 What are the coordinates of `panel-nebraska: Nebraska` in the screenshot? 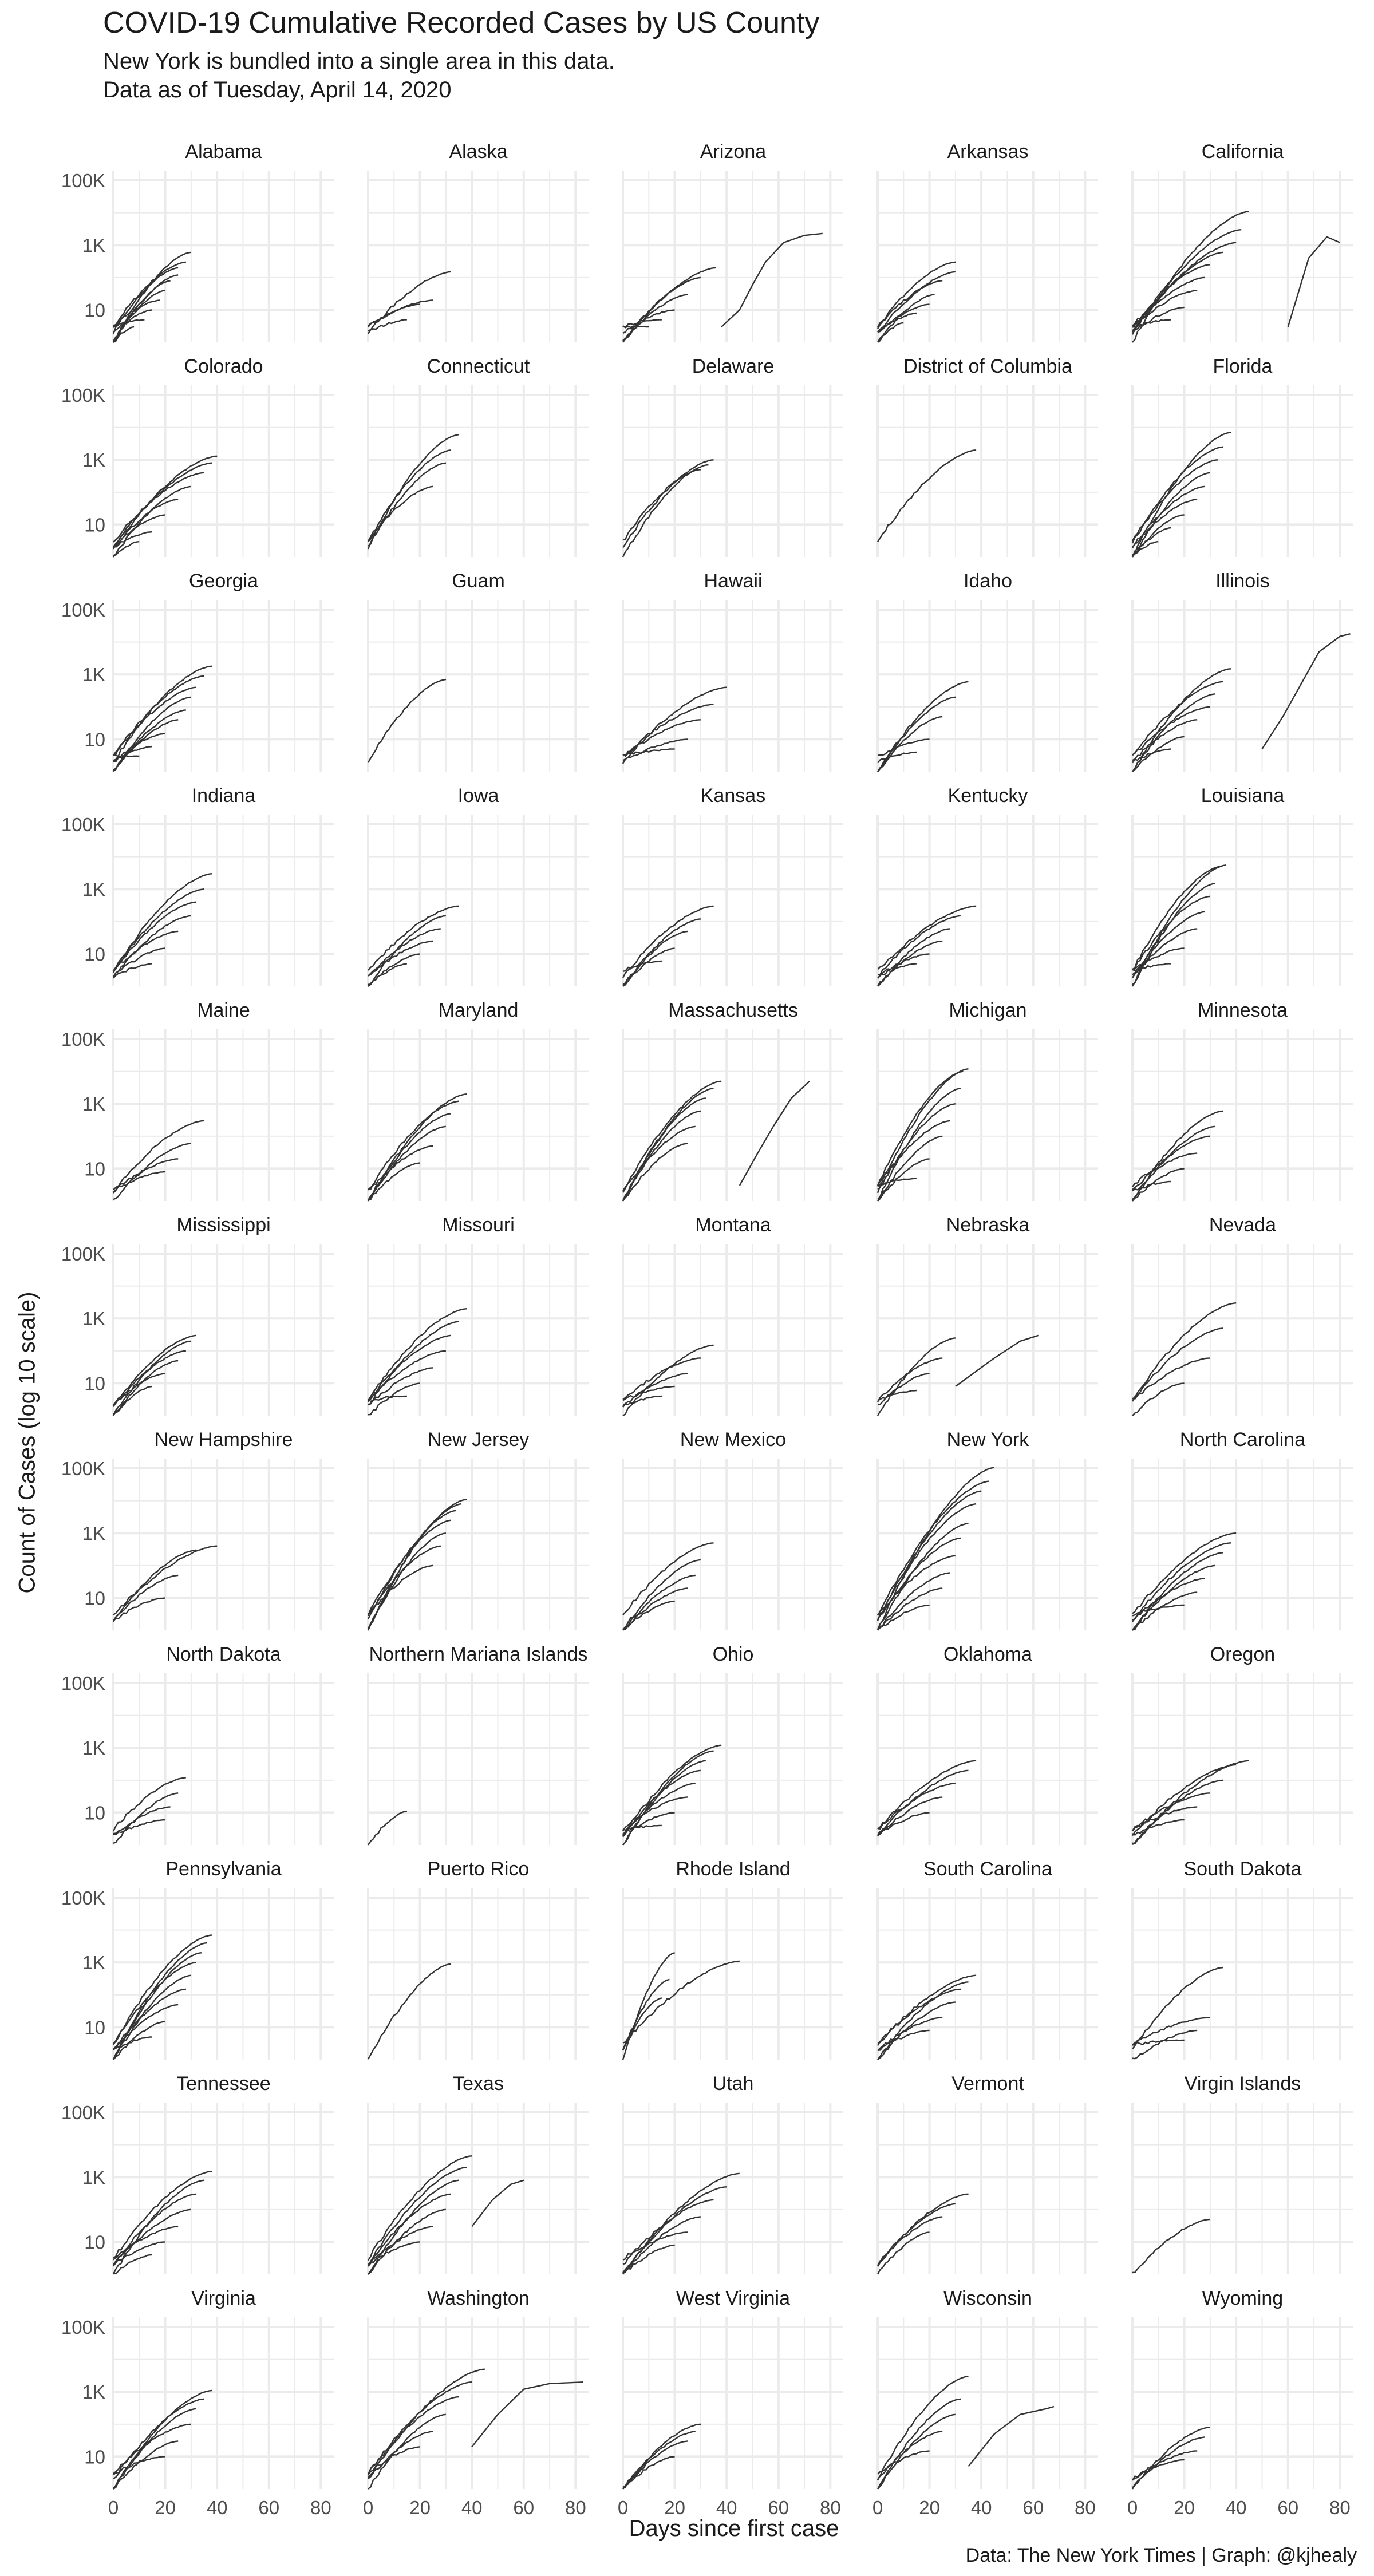 It's located at (987, 1315).